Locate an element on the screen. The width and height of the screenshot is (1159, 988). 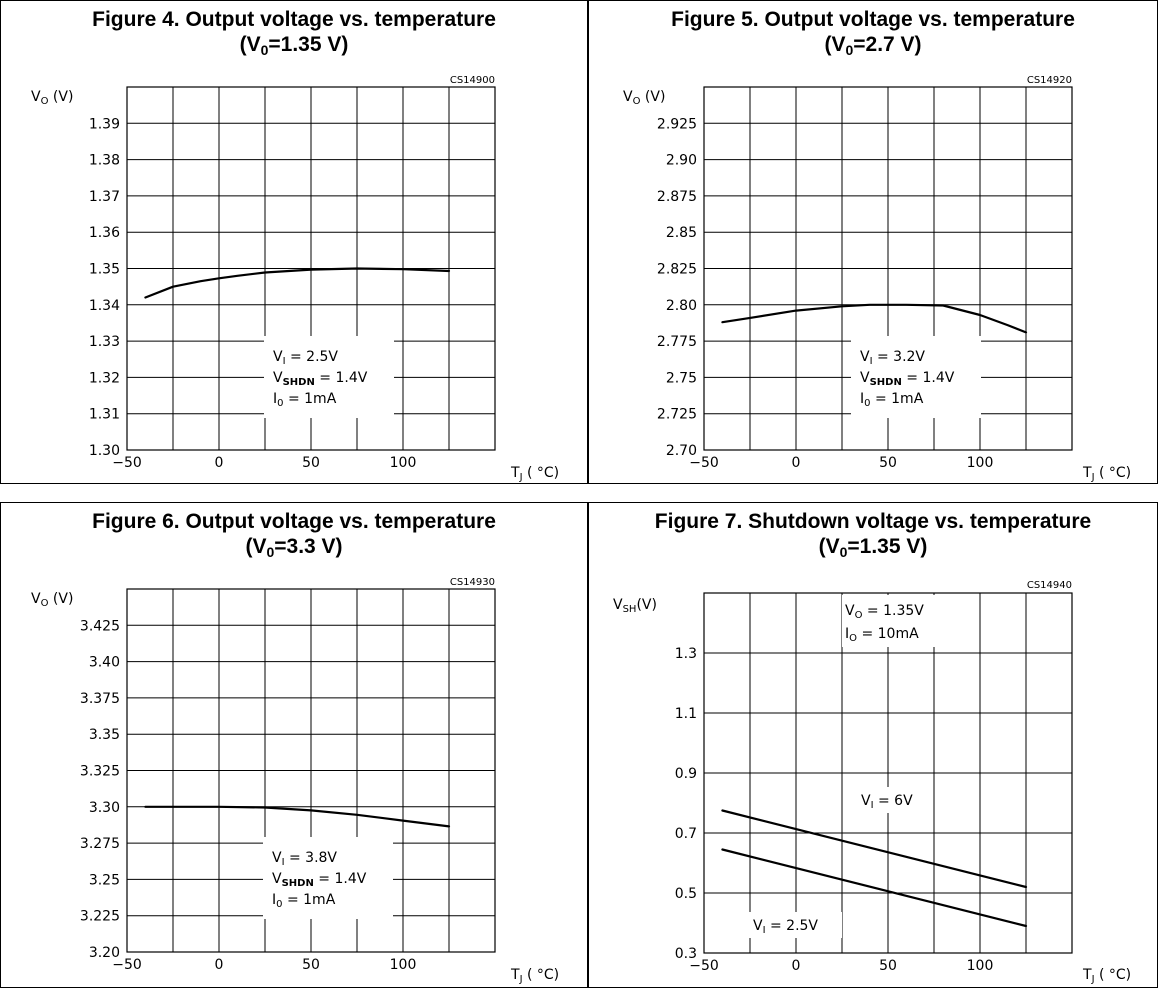
figure-7-ylabel: VSH(V) is located at coordinates (635, 606).